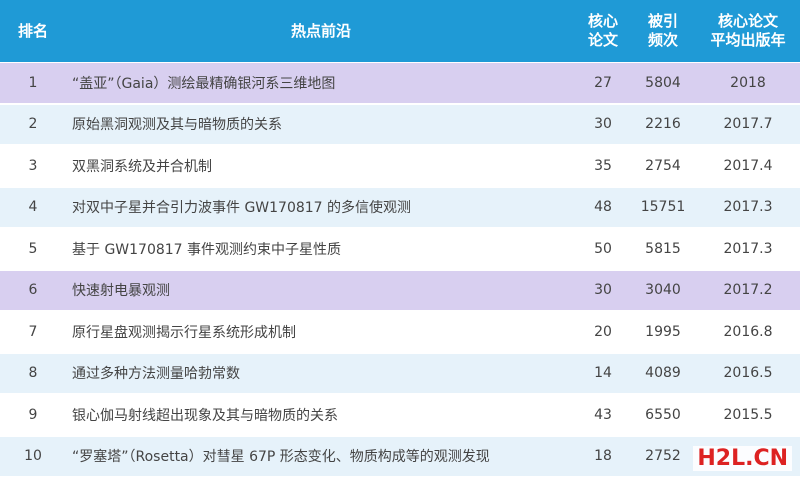  I want to click on table-cell: 1, so click(33, 82).